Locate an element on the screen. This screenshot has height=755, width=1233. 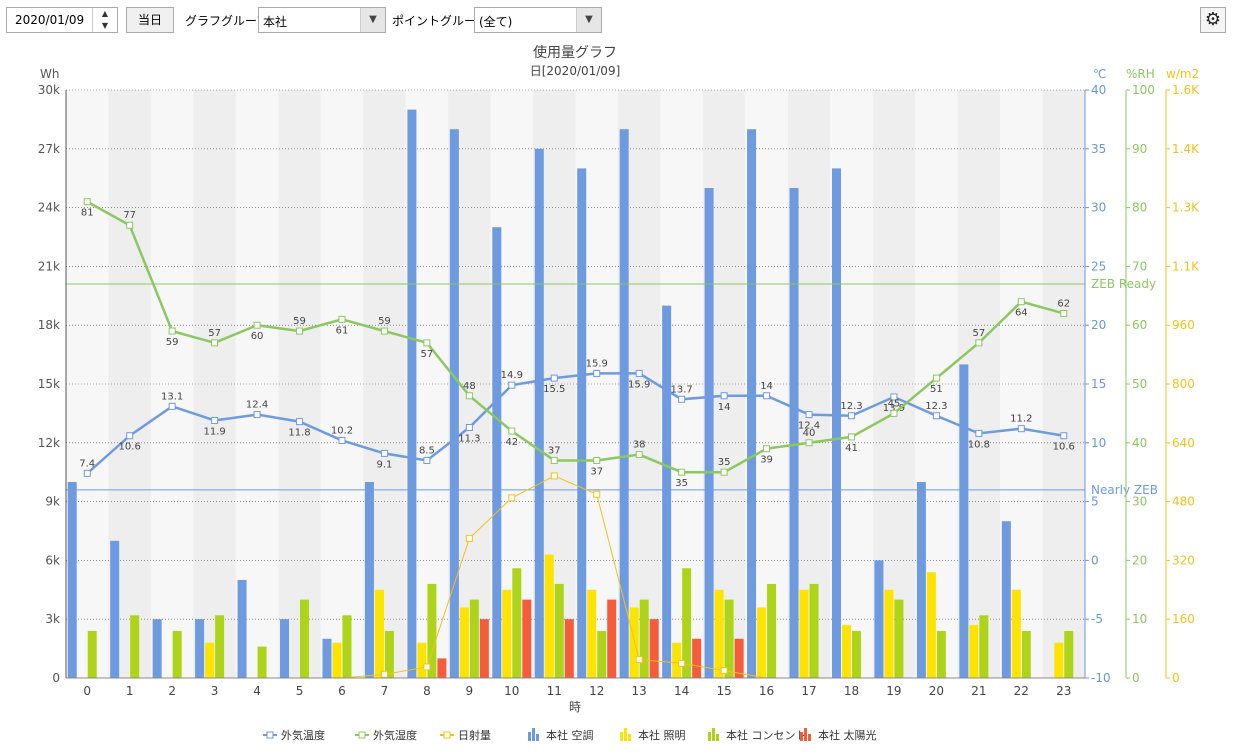
today-button: 当日 is located at coordinates (150, 20).